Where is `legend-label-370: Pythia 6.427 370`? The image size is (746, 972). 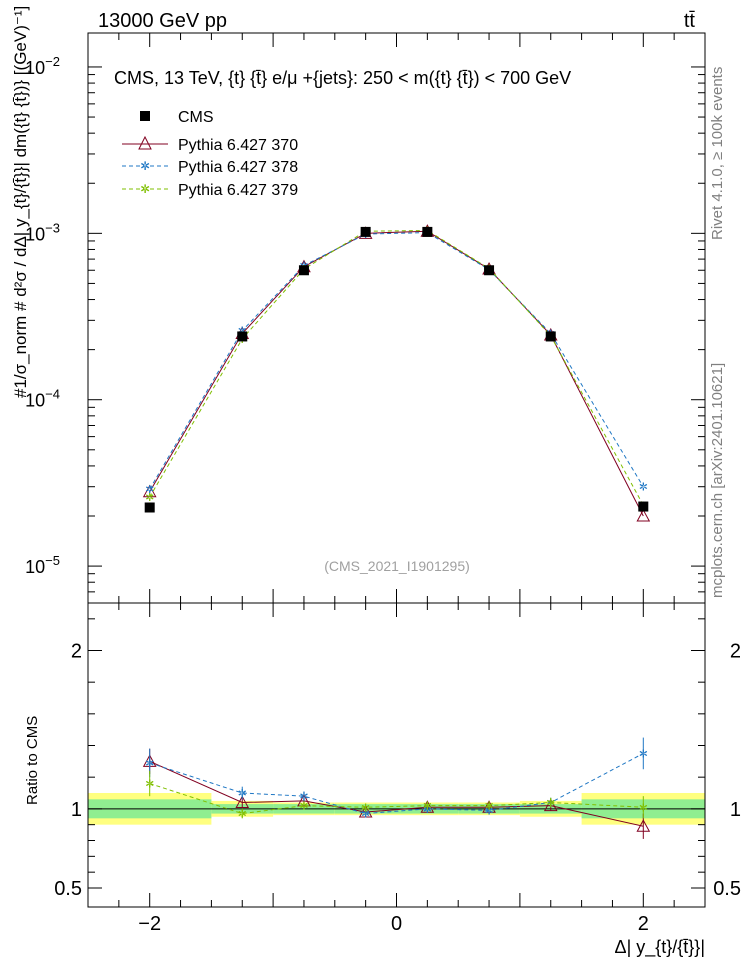
legend-label-370: Pythia 6.427 370 is located at coordinates (238, 145).